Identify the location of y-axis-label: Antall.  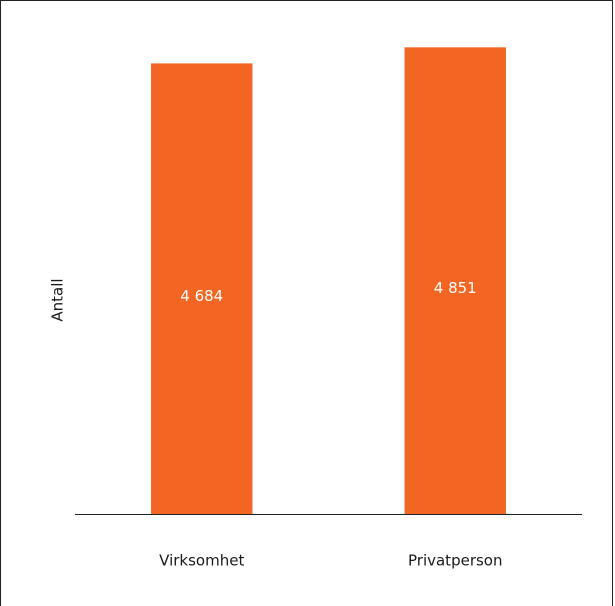
(58, 299).